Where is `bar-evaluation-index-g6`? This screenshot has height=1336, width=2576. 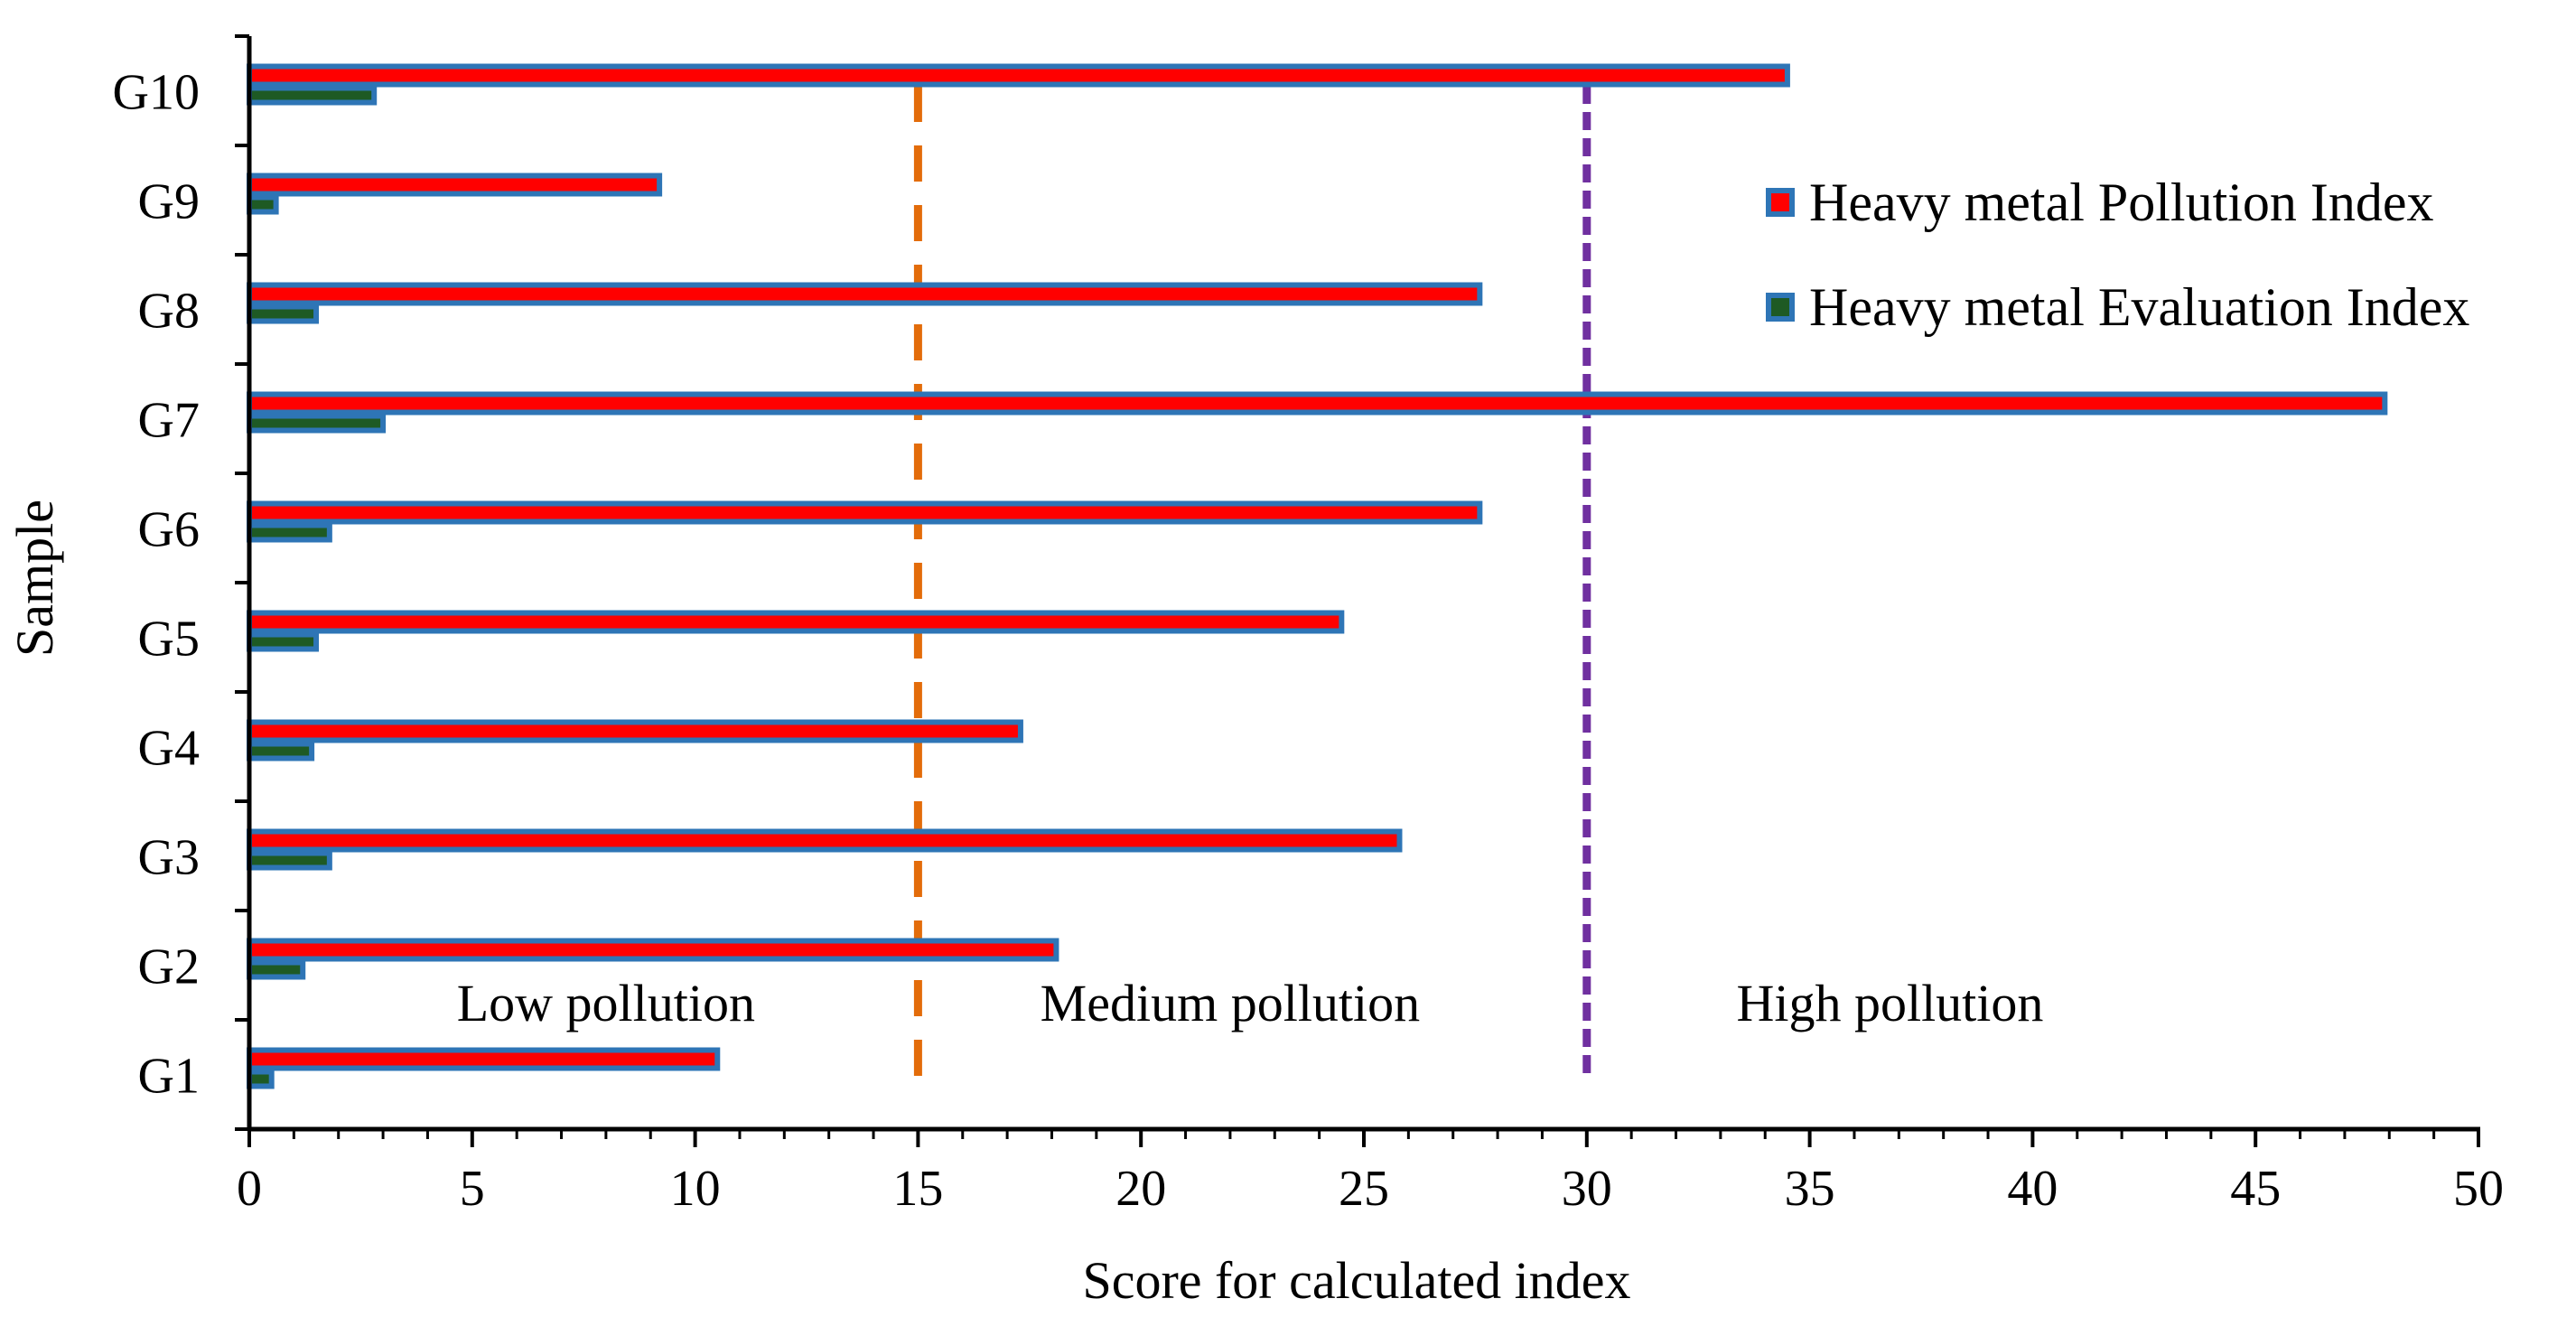 bar-evaluation-index-g6 is located at coordinates (289, 532).